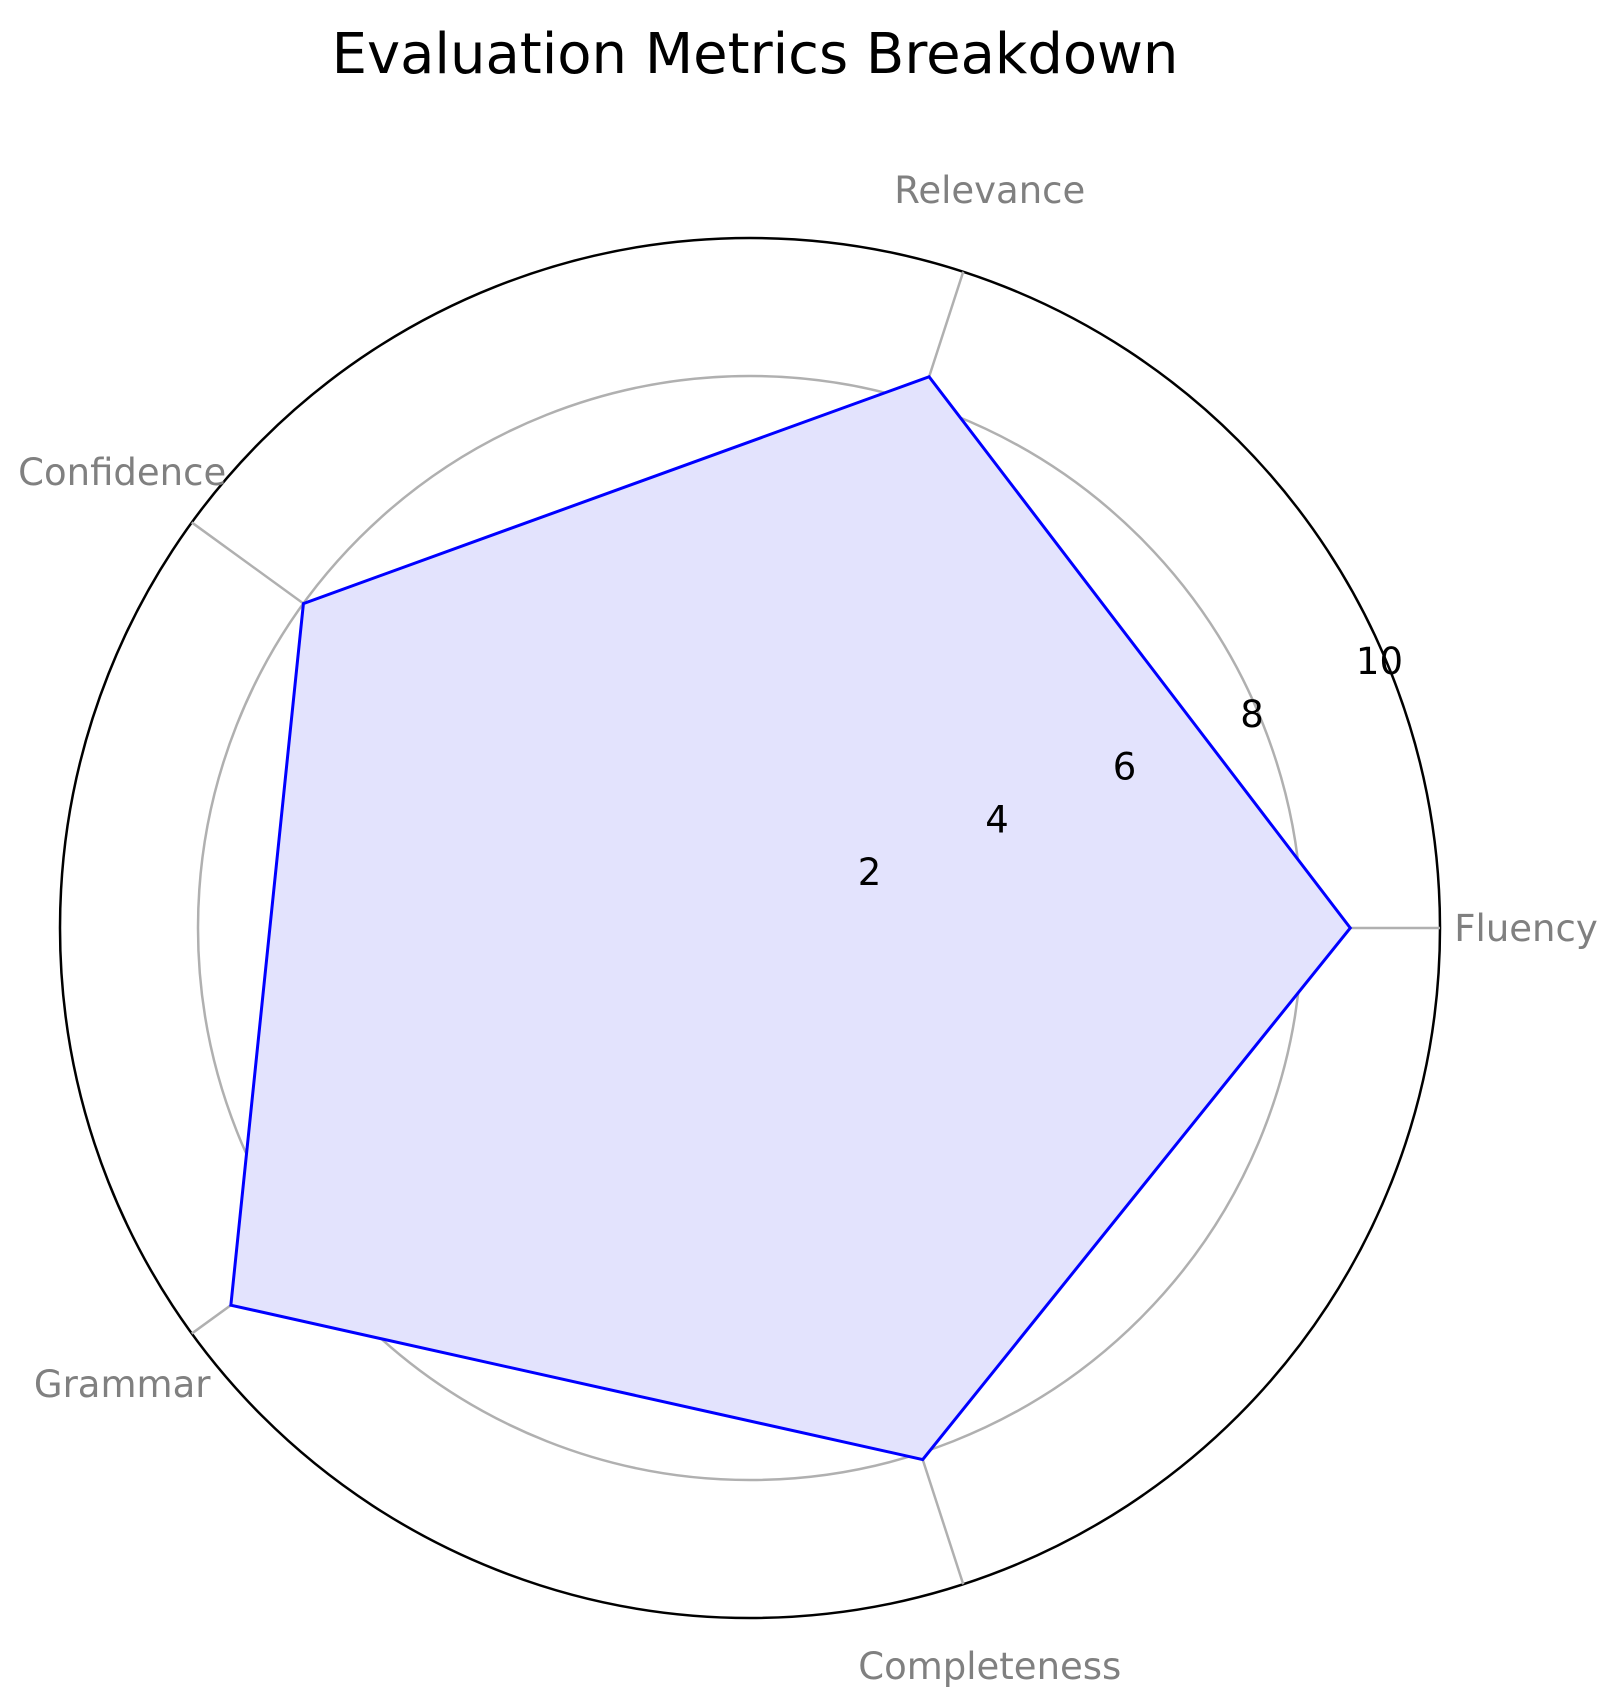  What do you see at coordinates (989, 190) in the screenshot?
I see `axis-label-relevance: Relevance` at bounding box center [989, 190].